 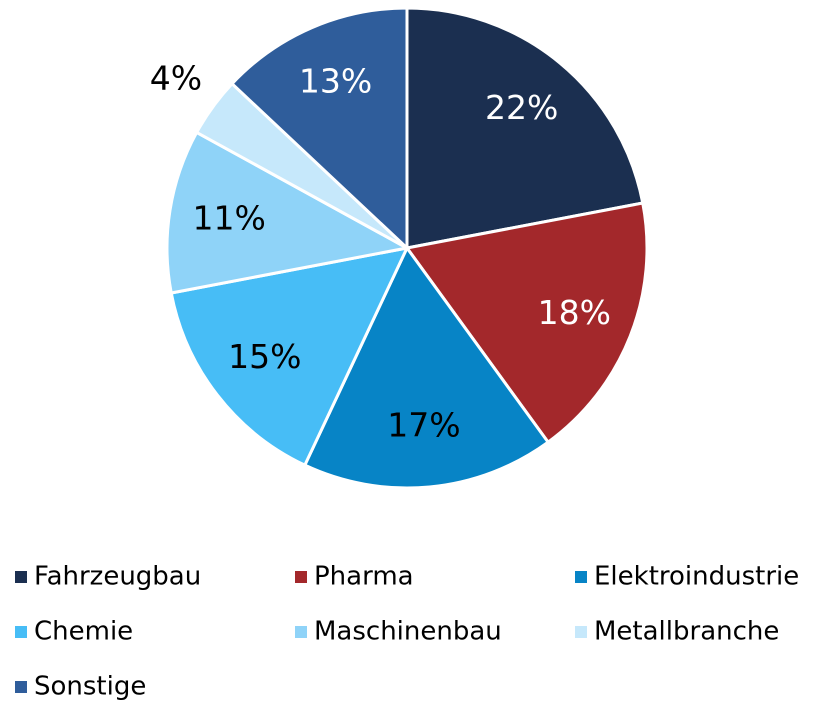 I want to click on legend-label: Metallbranche, so click(x=686, y=632).